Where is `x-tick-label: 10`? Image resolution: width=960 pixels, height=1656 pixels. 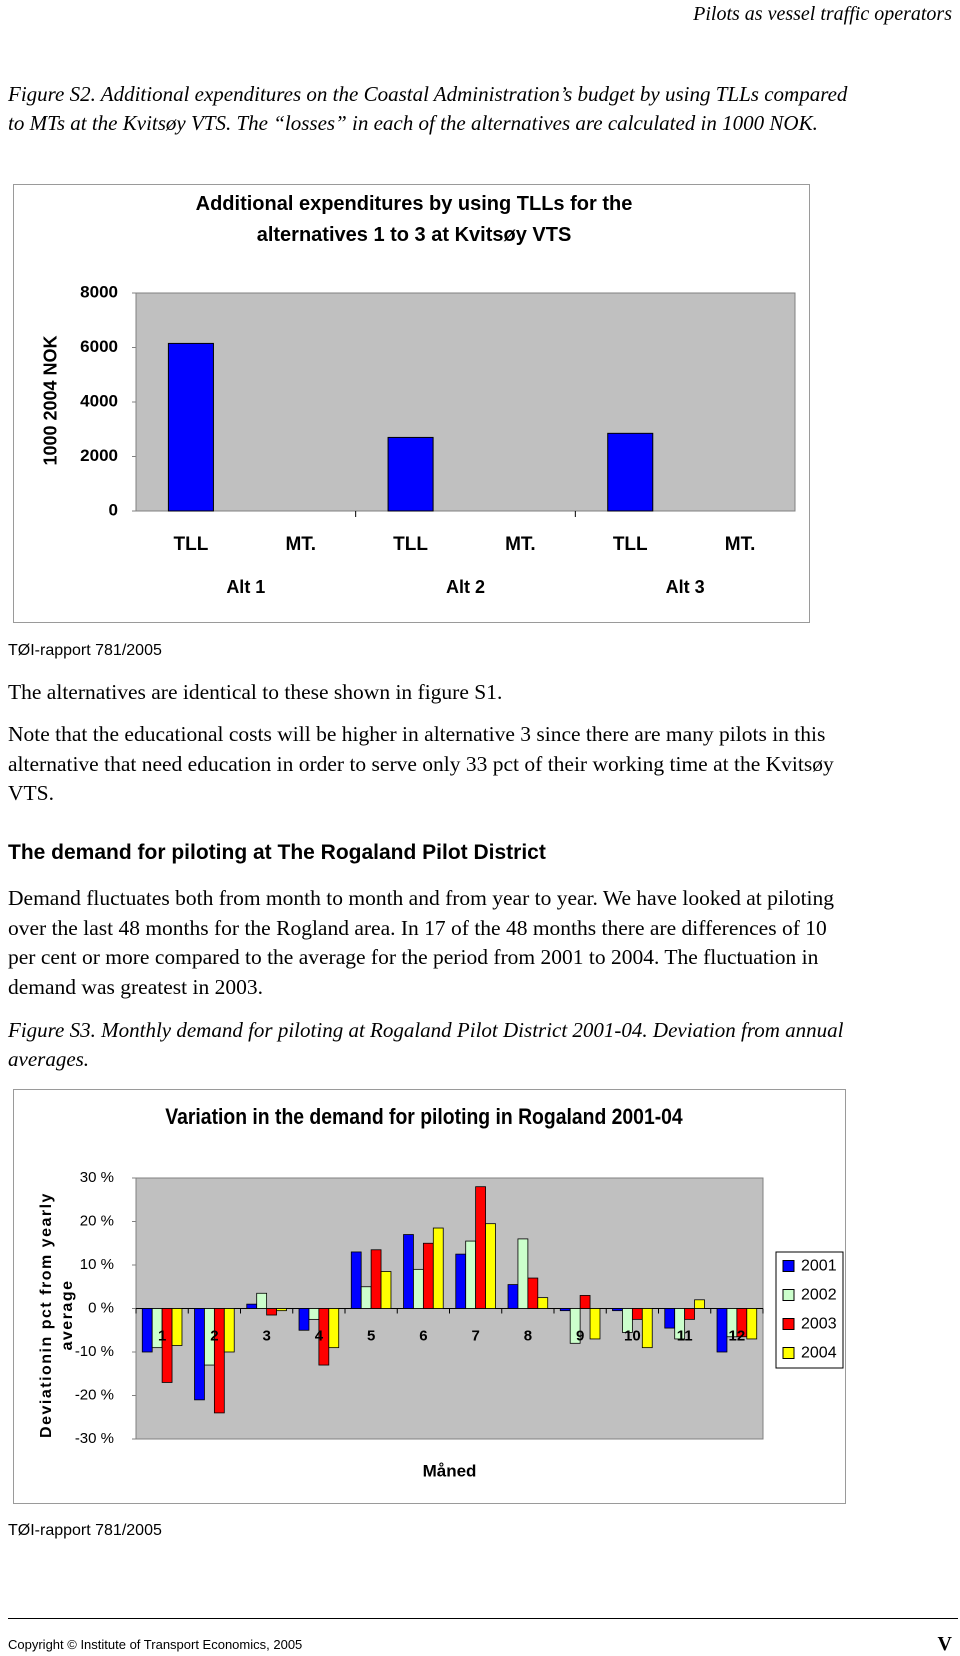 x-tick-label: 10 is located at coordinates (632, 1335).